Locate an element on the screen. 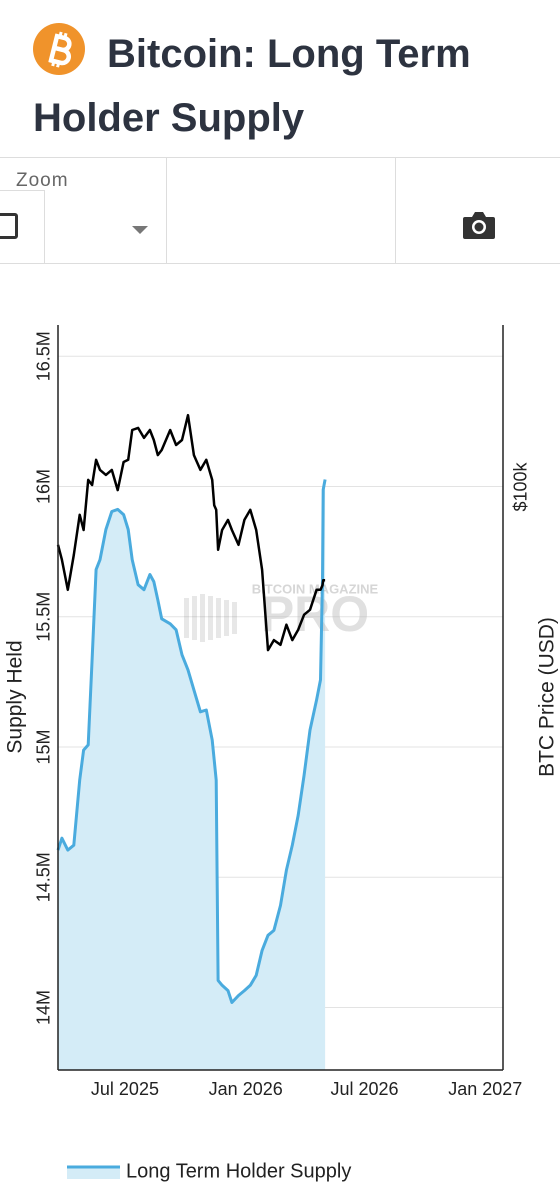  zoom-label: Zoom is located at coordinates (42, 180).